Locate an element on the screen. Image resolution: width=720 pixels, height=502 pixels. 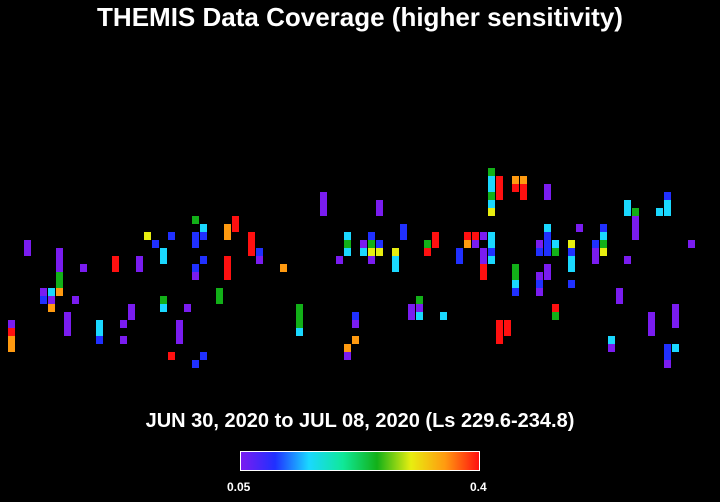
colorbar-min-label: 0.05 is located at coordinates (239, 487).